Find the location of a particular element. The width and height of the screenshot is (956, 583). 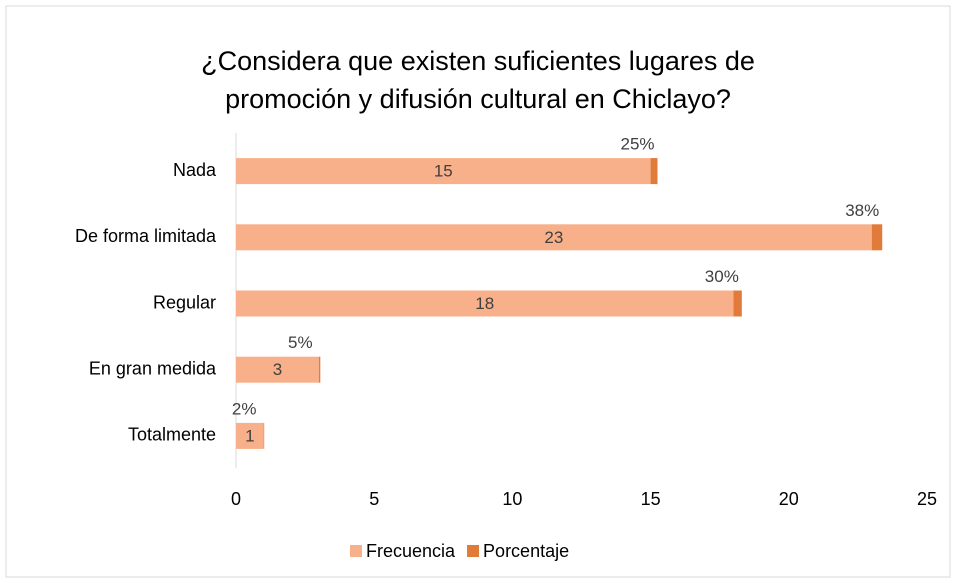

data-label: 3 is located at coordinates (277, 369).